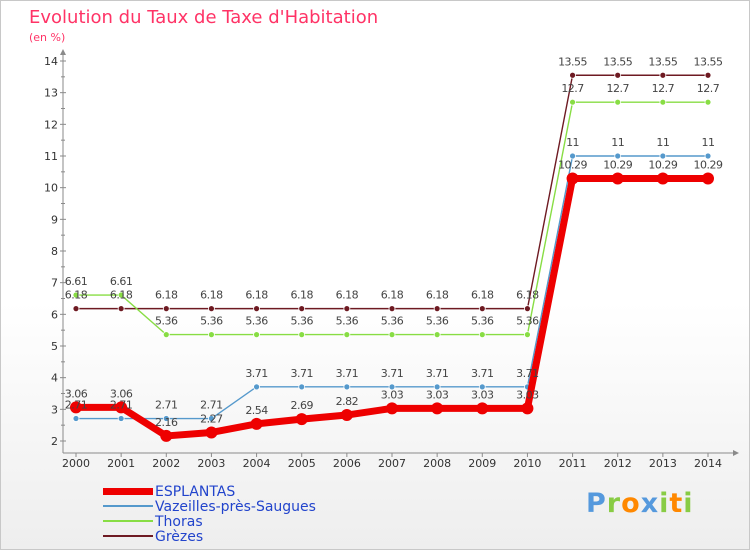 This screenshot has width=750, height=551. I want to click on x-tick-label: 2009, so click(482, 463).